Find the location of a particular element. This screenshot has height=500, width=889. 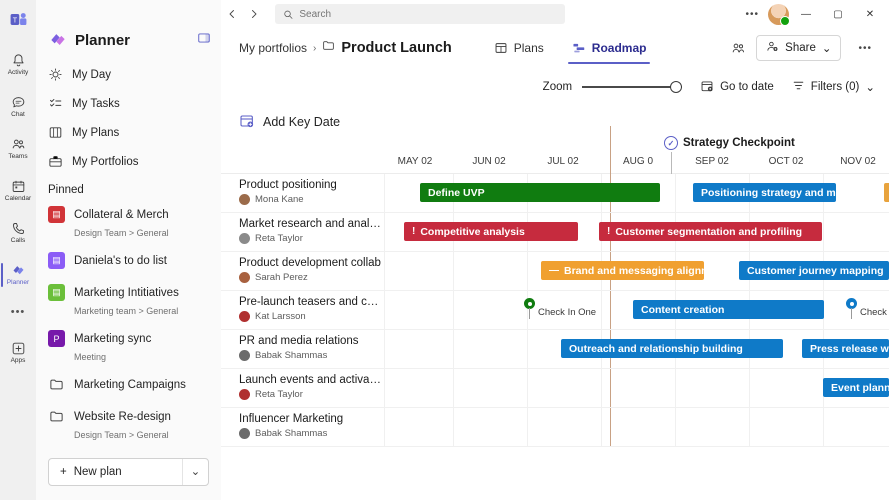

task-bar-label: Customer journey mapping is located at coordinates (815, 270).